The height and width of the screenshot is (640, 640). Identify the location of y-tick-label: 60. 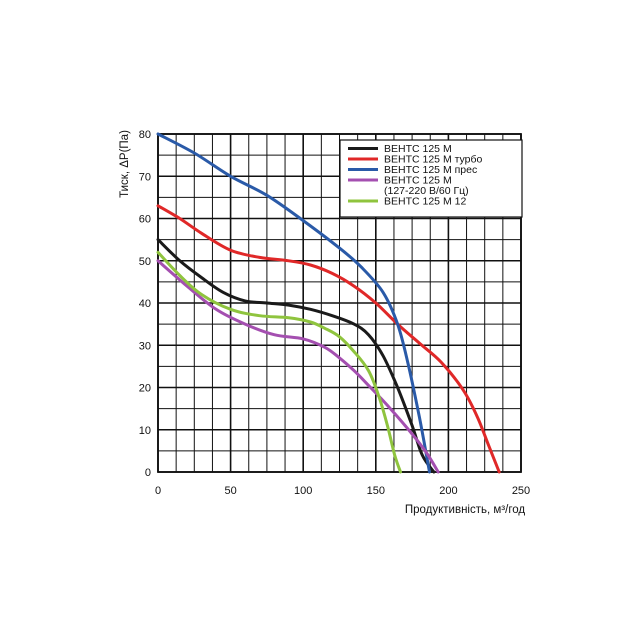
(145, 220).